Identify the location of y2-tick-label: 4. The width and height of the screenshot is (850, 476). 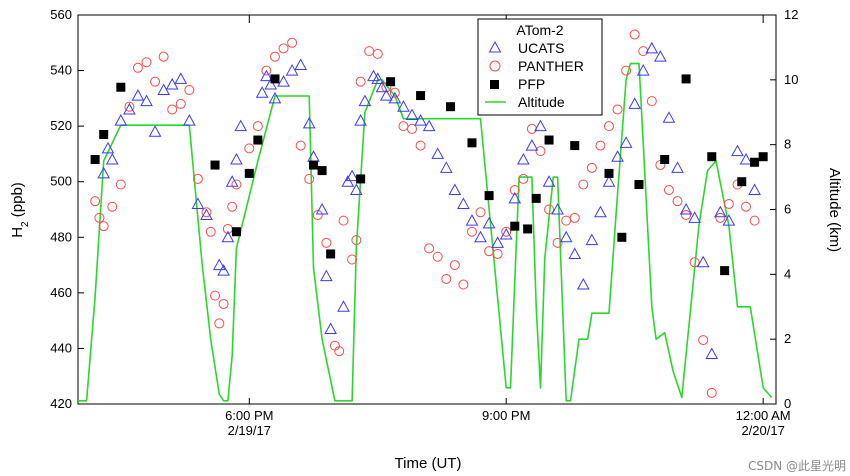
(787, 273).